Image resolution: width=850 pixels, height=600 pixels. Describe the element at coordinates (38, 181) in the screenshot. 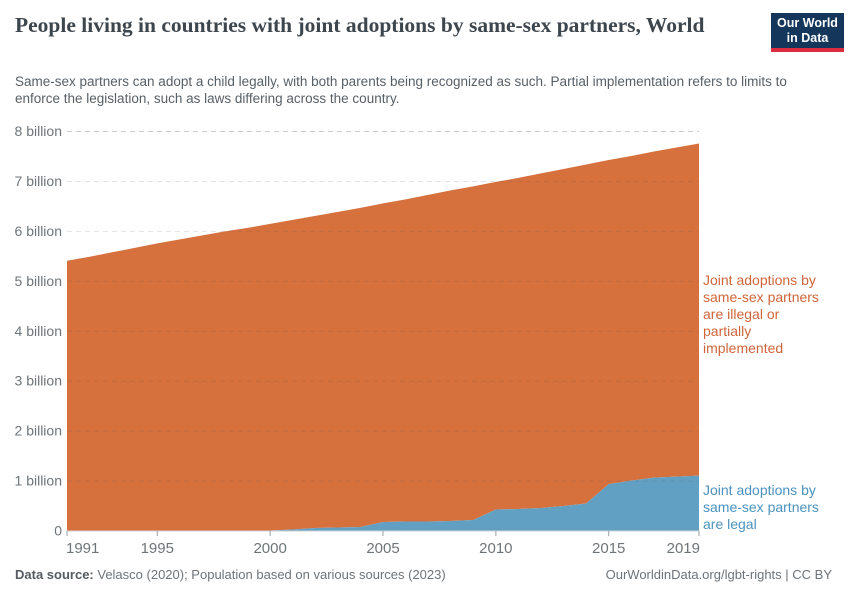

I see `y-axis-label: 7 billion` at that location.